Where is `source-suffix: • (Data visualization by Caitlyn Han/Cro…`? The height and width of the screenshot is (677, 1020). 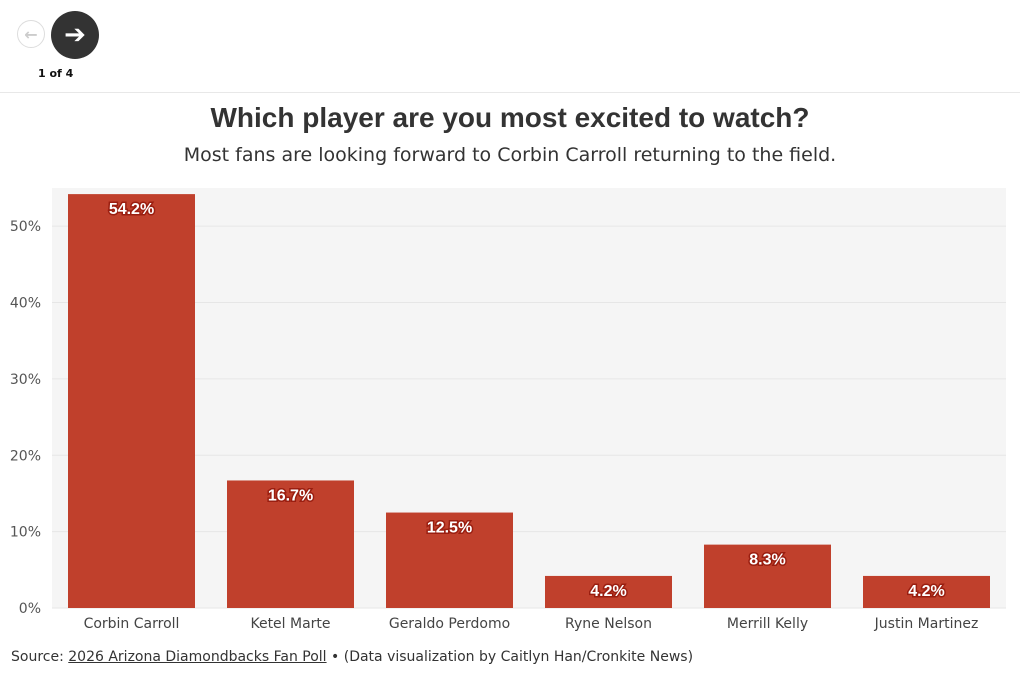 source-suffix: • (Data visualization by Caitlyn Han/Cro… is located at coordinates (510, 657).